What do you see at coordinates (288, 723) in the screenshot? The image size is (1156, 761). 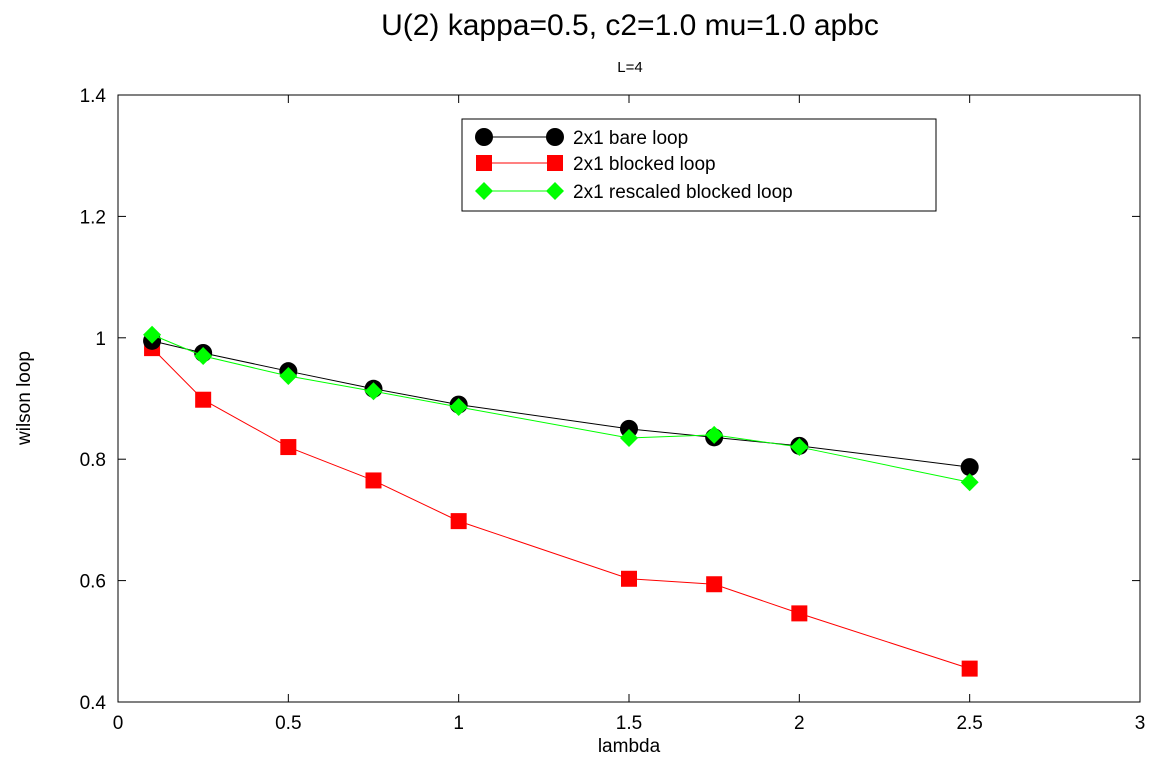 I see `x-tick-label: 0.5` at bounding box center [288, 723].